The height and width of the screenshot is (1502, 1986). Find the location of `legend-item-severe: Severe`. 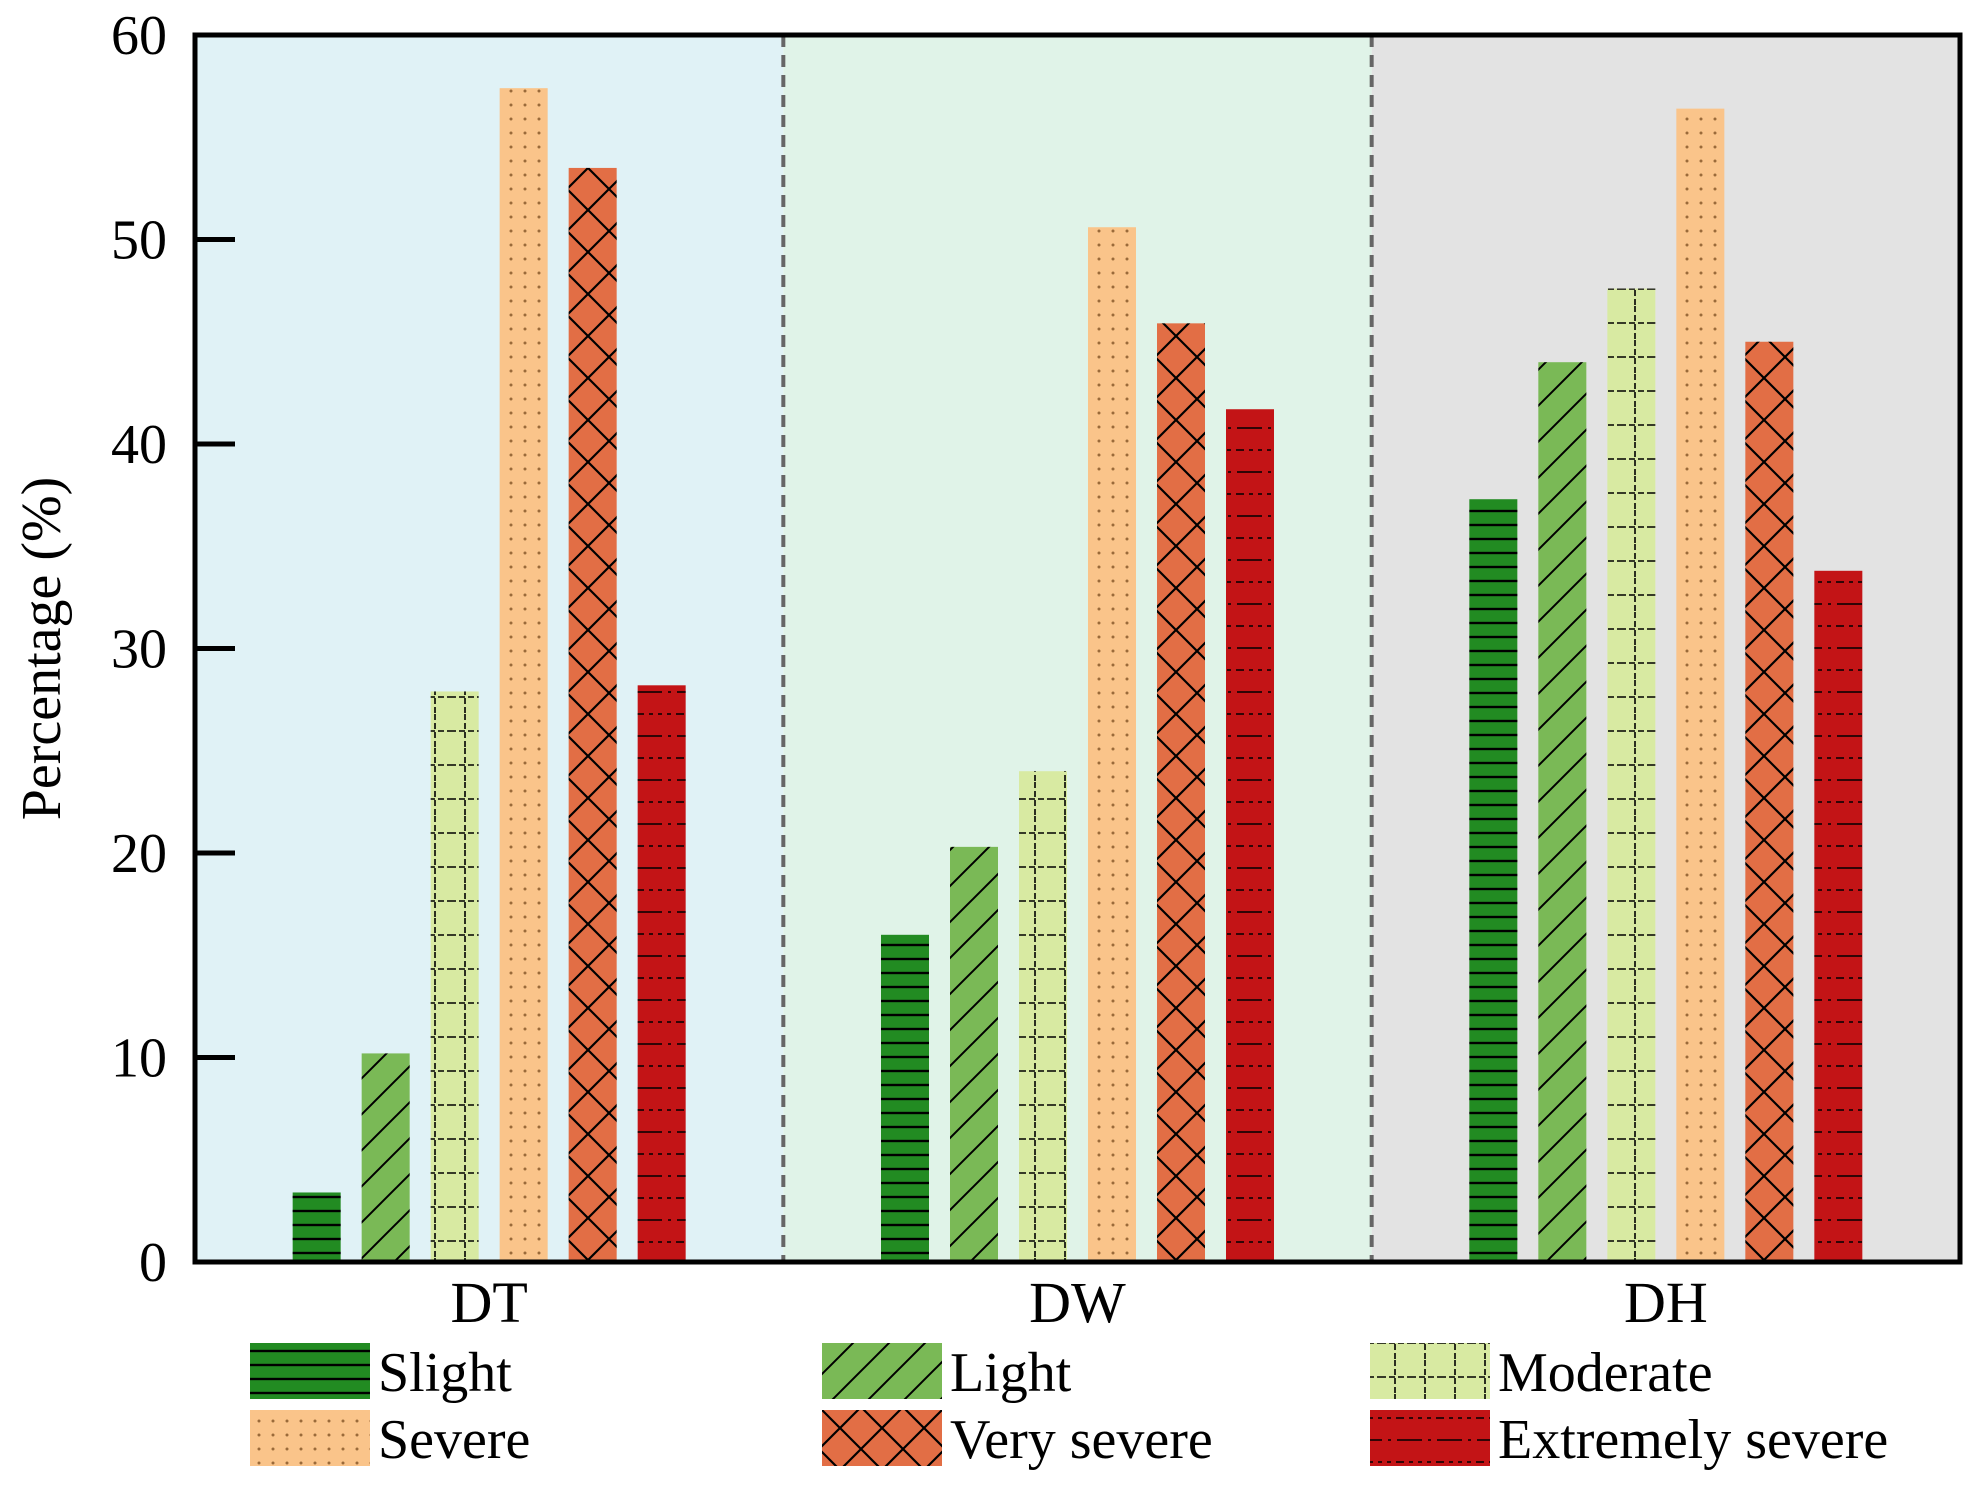

legend-item-severe: Severe is located at coordinates (390, 1440).